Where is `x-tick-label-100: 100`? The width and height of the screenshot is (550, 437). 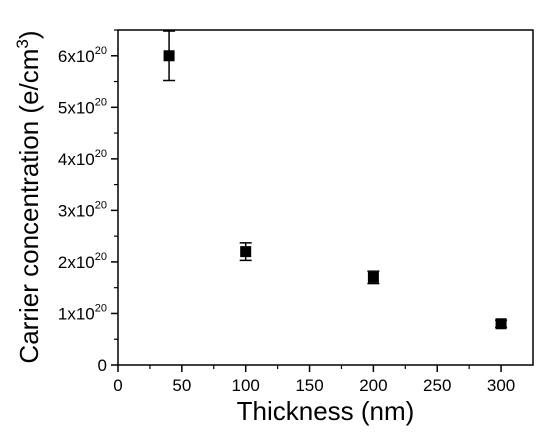
x-tick-label-100: 100 is located at coordinates (246, 385).